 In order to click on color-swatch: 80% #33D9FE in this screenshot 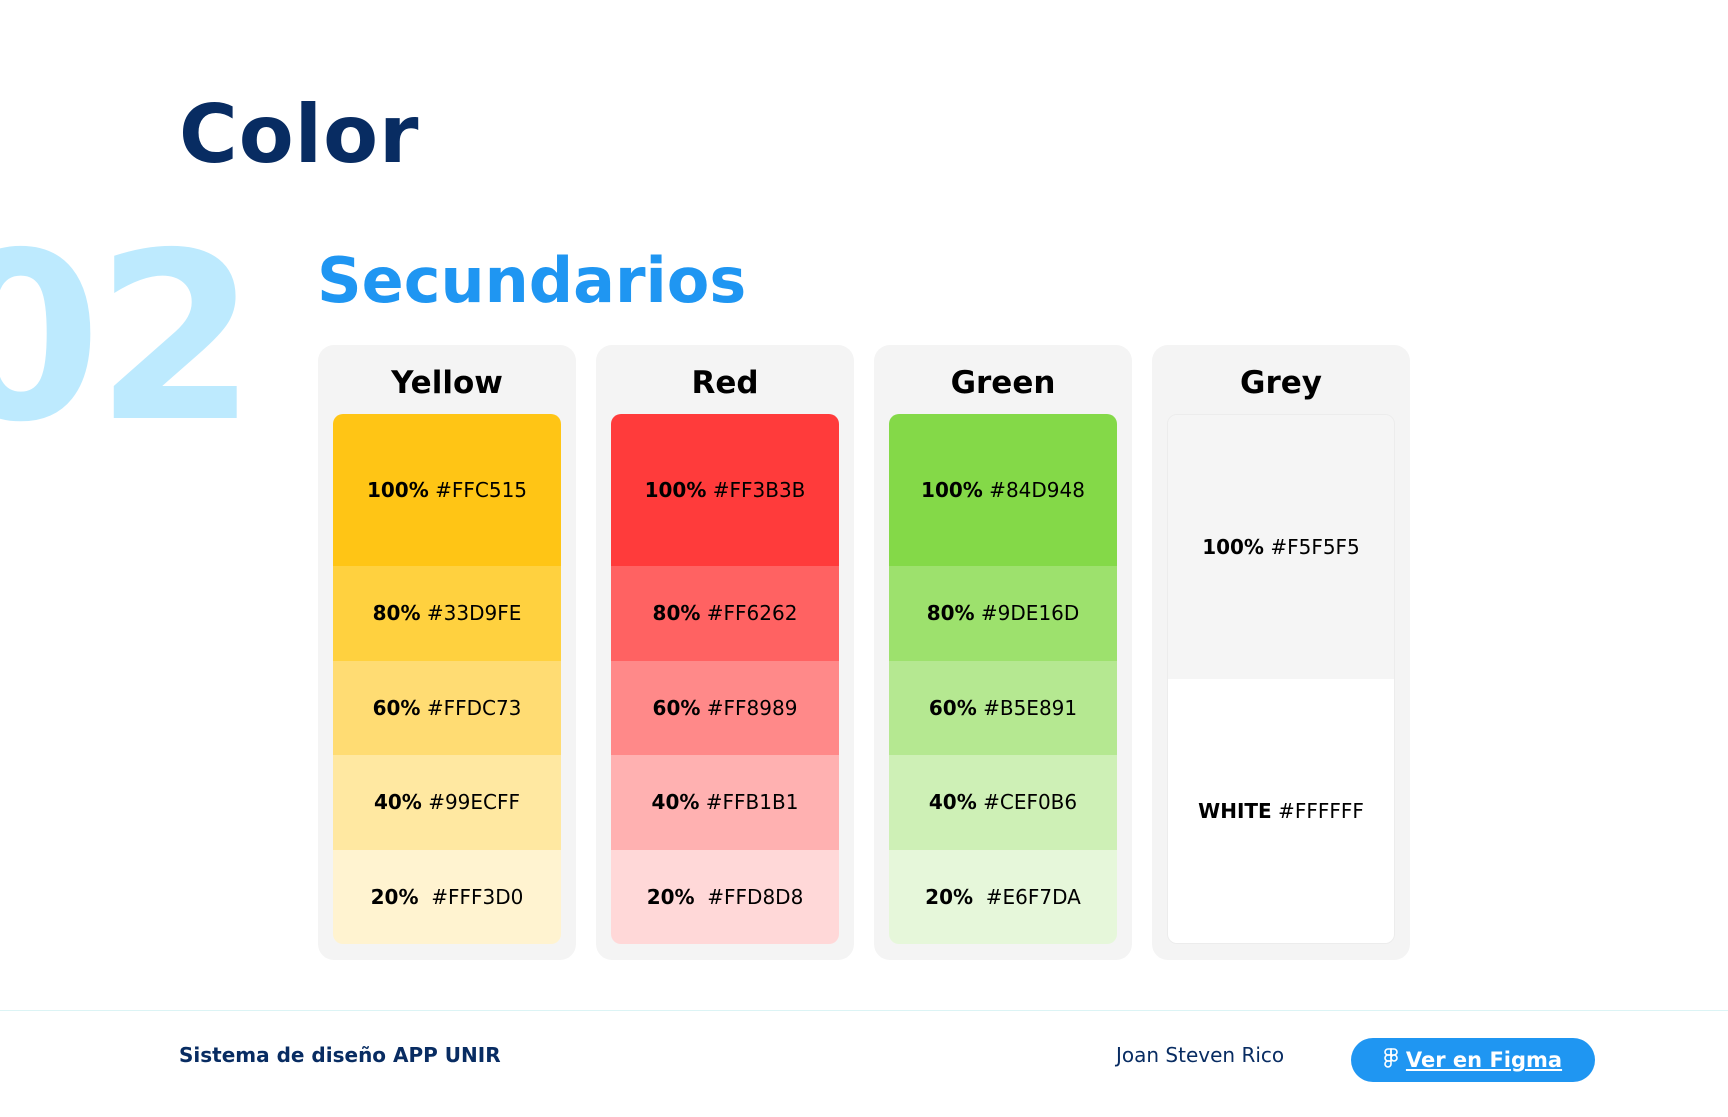, I will do `click(447, 613)`.